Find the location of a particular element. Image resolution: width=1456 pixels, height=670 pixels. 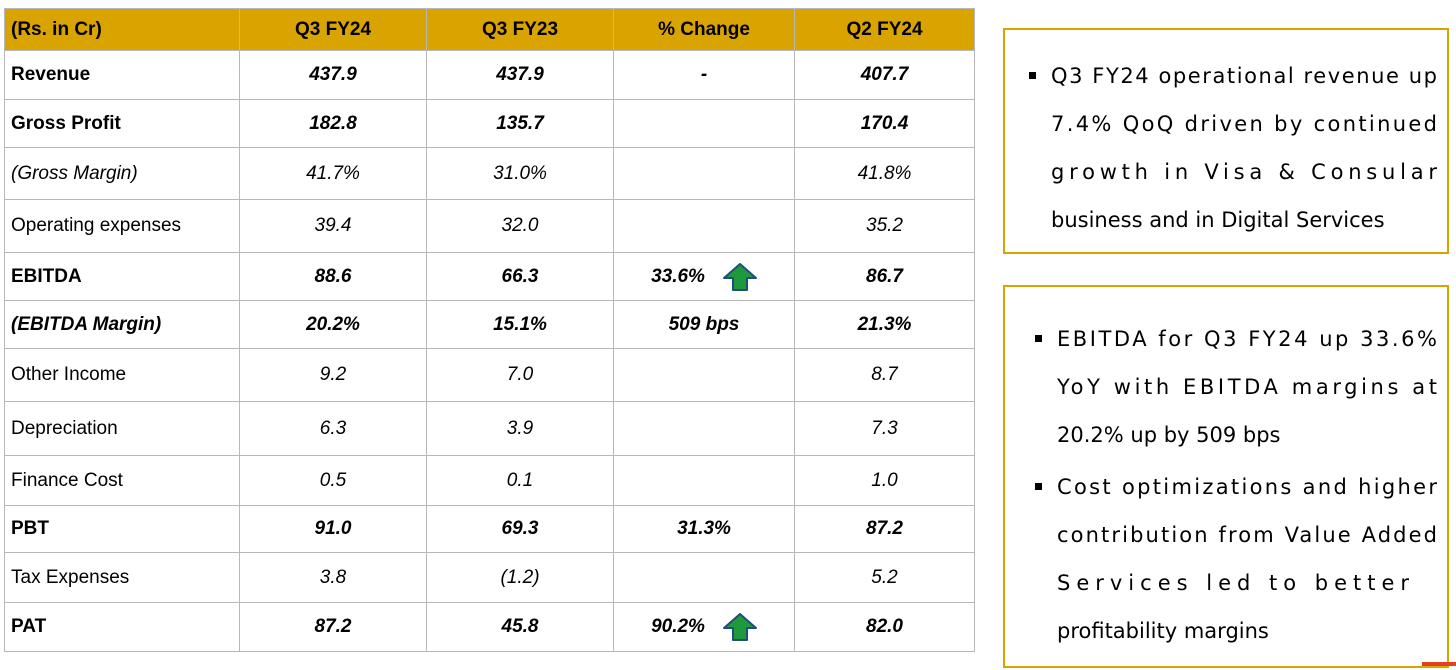

cell-q3fy23: 69.3 is located at coordinates (520, 529).